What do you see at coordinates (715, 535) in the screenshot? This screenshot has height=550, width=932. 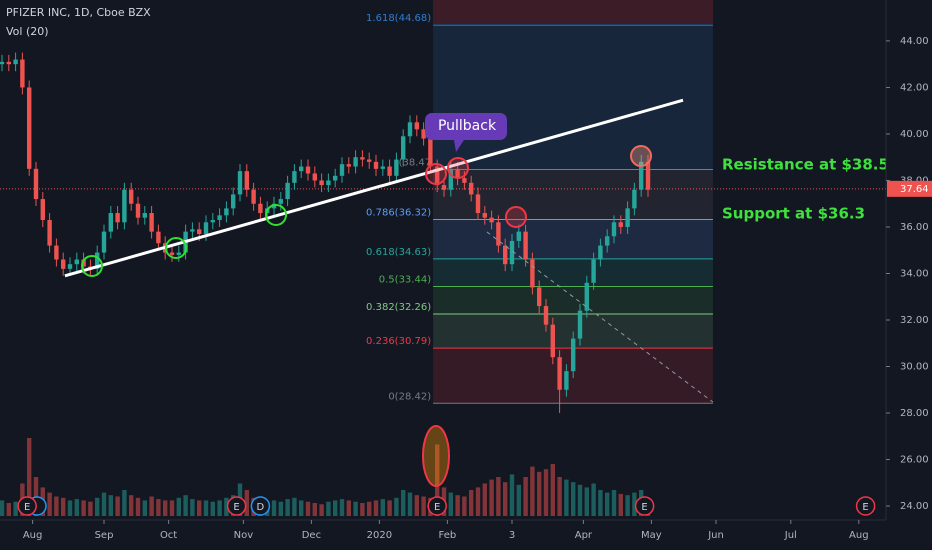 I see `x-tick-label: Jun` at bounding box center [715, 535].